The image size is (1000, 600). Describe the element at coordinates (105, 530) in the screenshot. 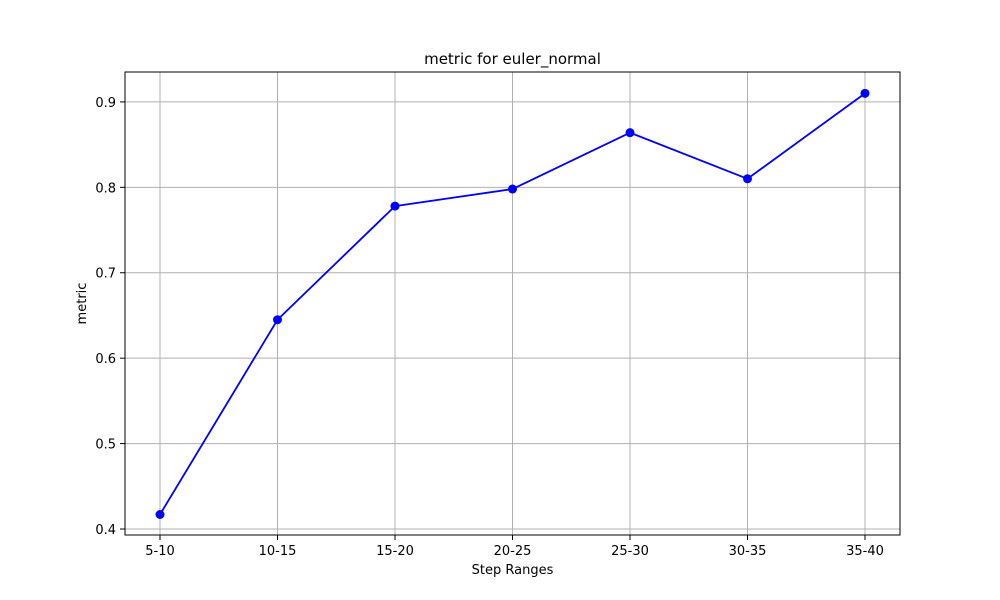

I see `y-tick-label: 0.4` at that location.